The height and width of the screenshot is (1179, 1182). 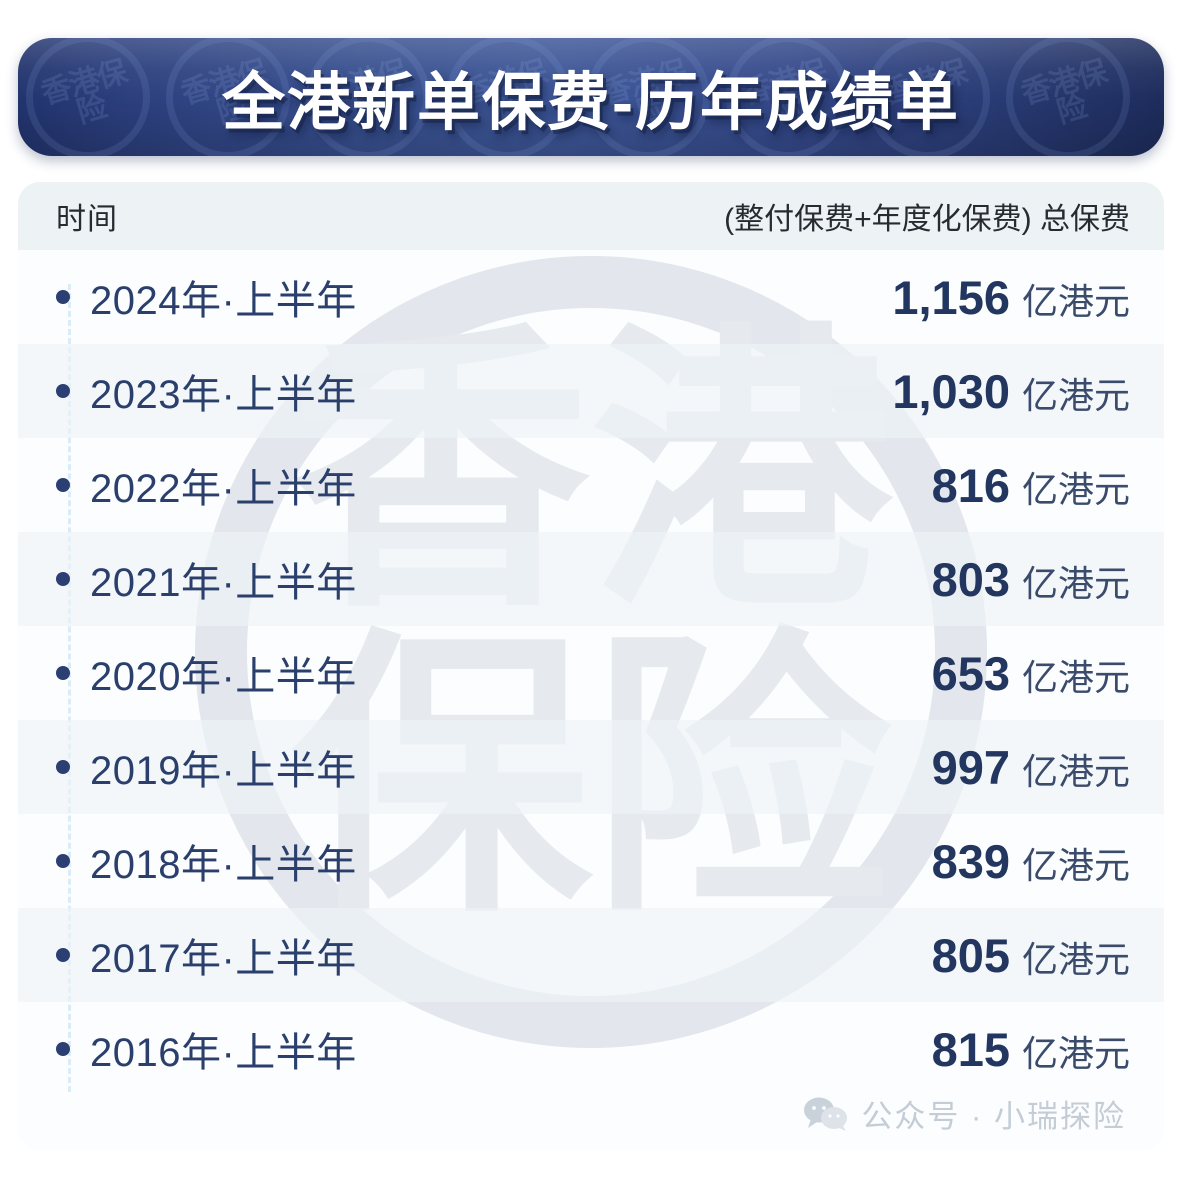 What do you see at coordinates (223, 959) in the screenshot?
I see `row-period: 2017年·上半年` at bounding box center [223, 959].